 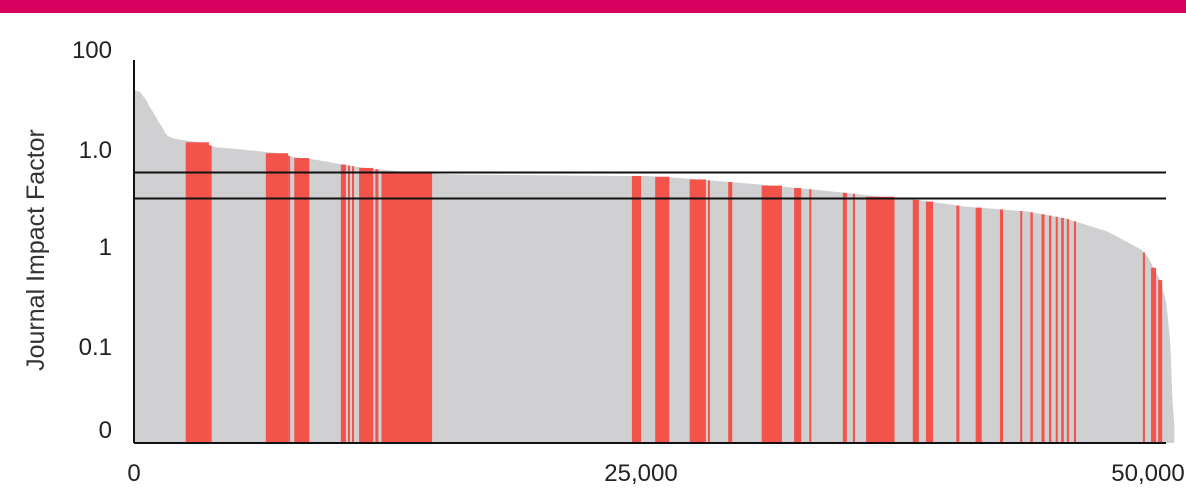 I want to click on y-tick-label-4: 1.0, so click(x=95, y=150).